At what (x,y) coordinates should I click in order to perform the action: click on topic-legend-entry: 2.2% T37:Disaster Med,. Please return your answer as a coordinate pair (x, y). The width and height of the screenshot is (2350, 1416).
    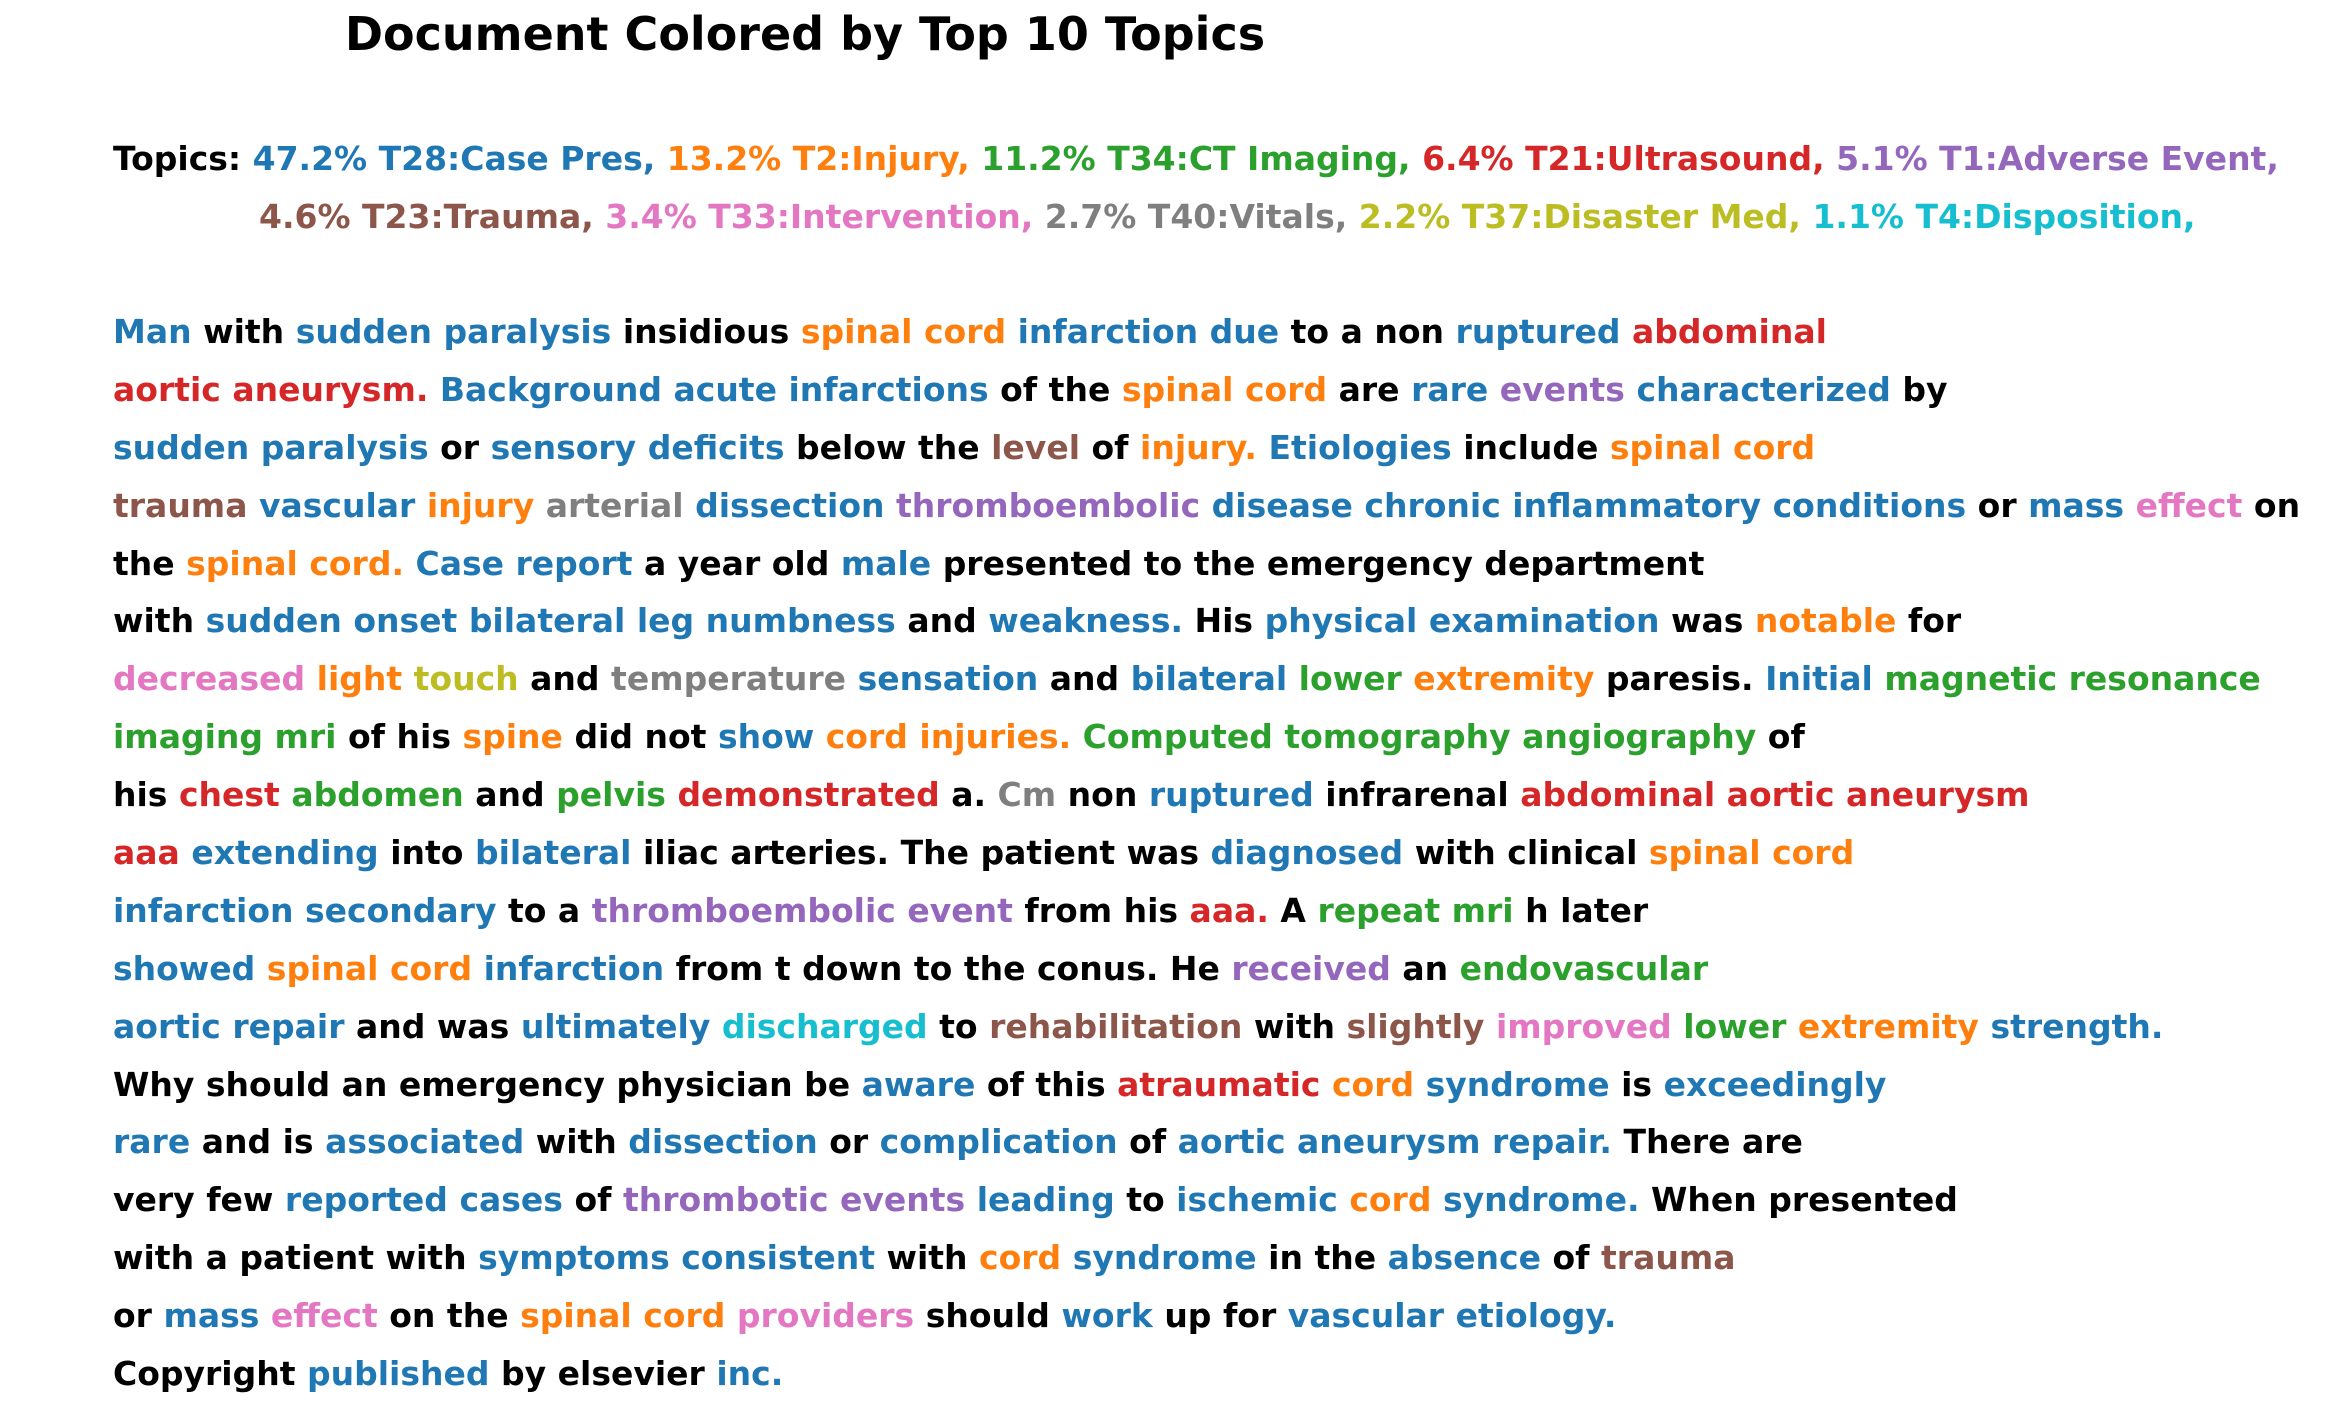
    Looking at the image, I should click on (1579, 216).